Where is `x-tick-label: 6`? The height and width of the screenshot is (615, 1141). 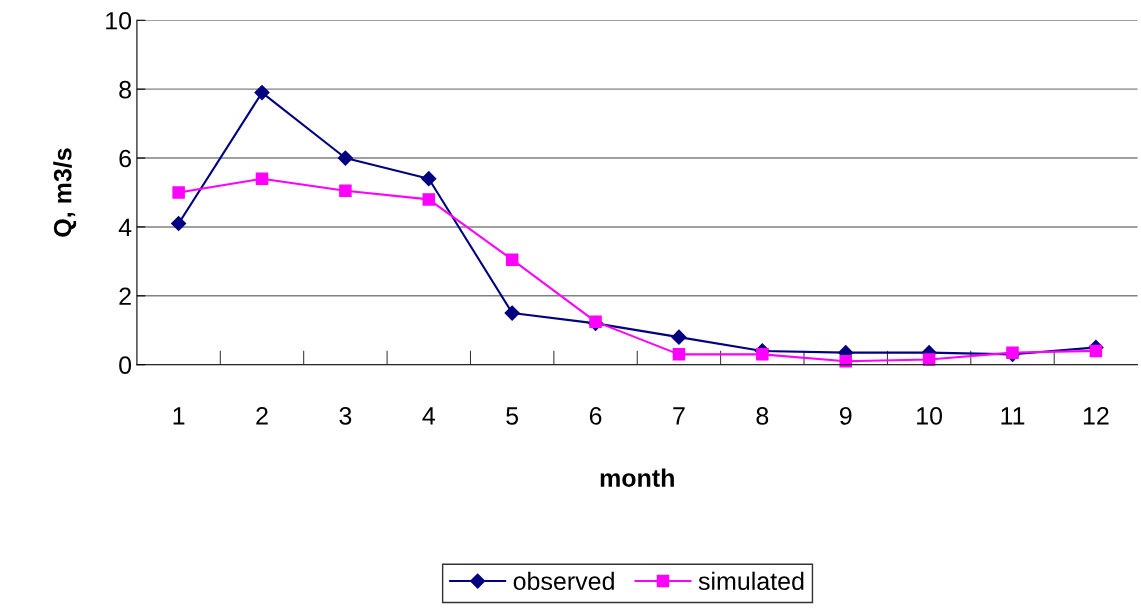
x-tick-label: 6 is located at coordinates (595, 416).